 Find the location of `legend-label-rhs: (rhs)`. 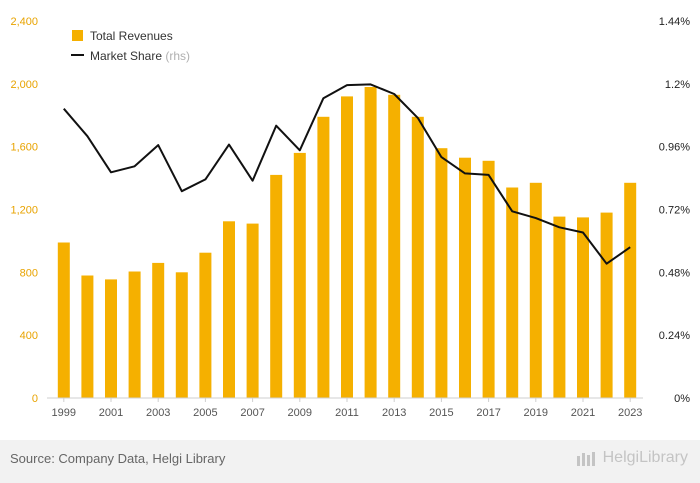

legend-label-rhs: (rhs) is located at coordinates (177, 56).